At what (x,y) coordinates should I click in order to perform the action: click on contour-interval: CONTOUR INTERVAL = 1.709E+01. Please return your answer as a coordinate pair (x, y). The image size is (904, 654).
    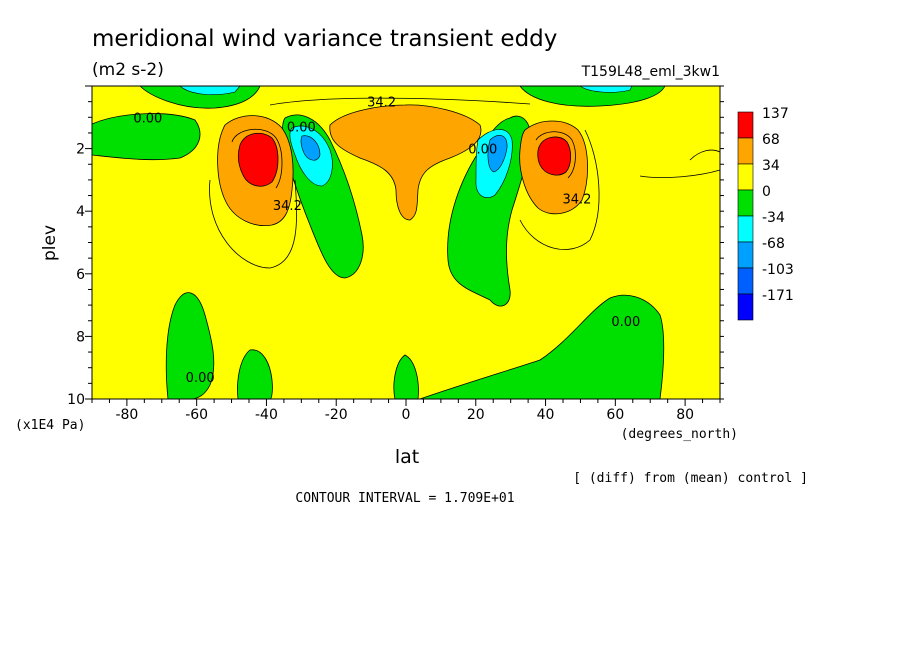
    Looking at the image, I should click on (404, 498).